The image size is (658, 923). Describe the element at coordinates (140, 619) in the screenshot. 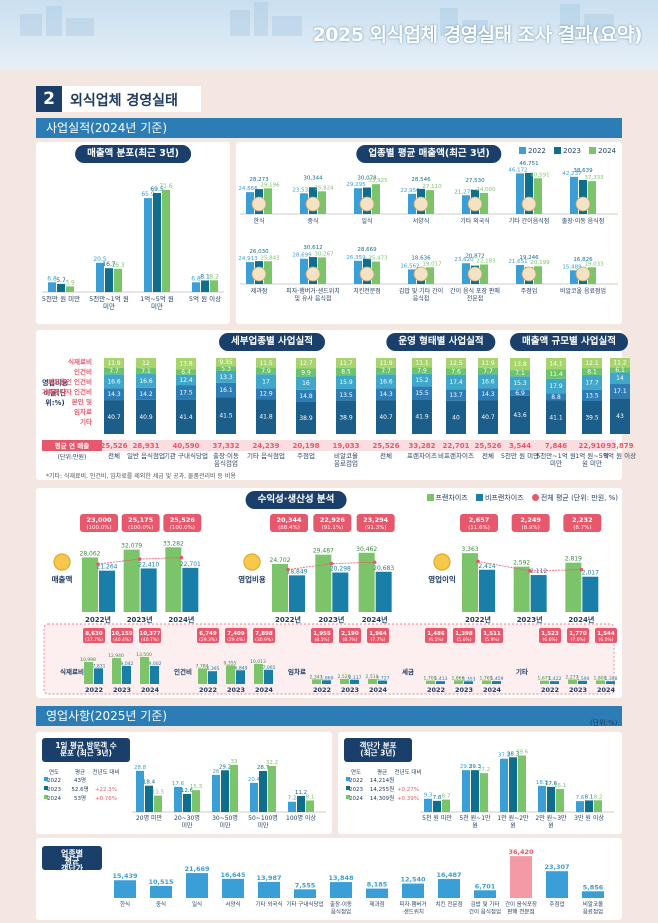

I see `year-label: 2023년` at that location.